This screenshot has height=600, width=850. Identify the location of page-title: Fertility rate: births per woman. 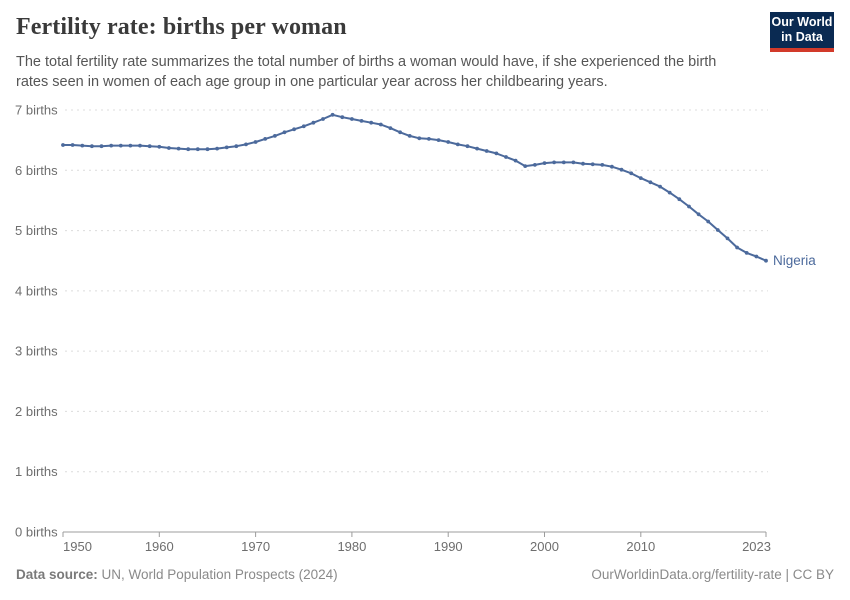
(181, 27).